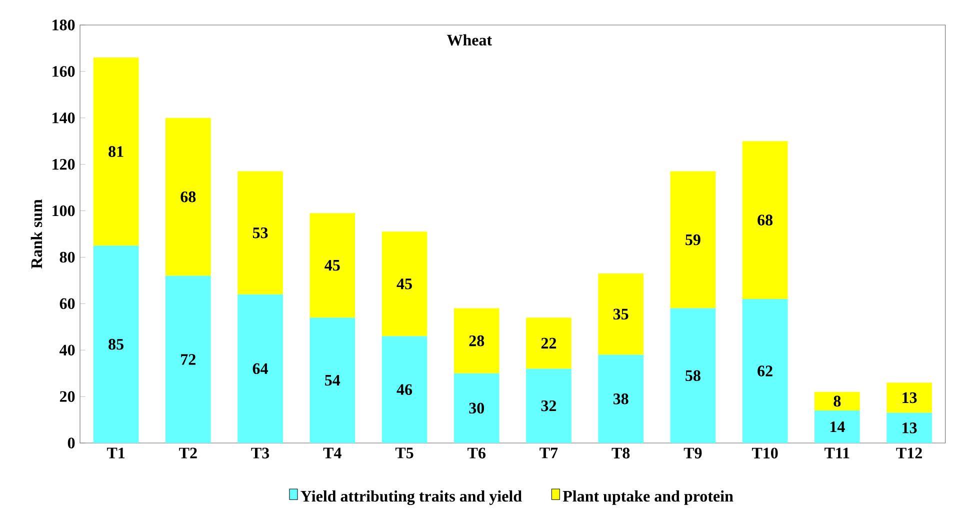 Image resolution: width=962 pixels, height=529 pixels. What do you see at coordinates (648, 497) in the screenshot?
I see `legend-label: Plant uptake and protein` at bounding box center [648, 497].